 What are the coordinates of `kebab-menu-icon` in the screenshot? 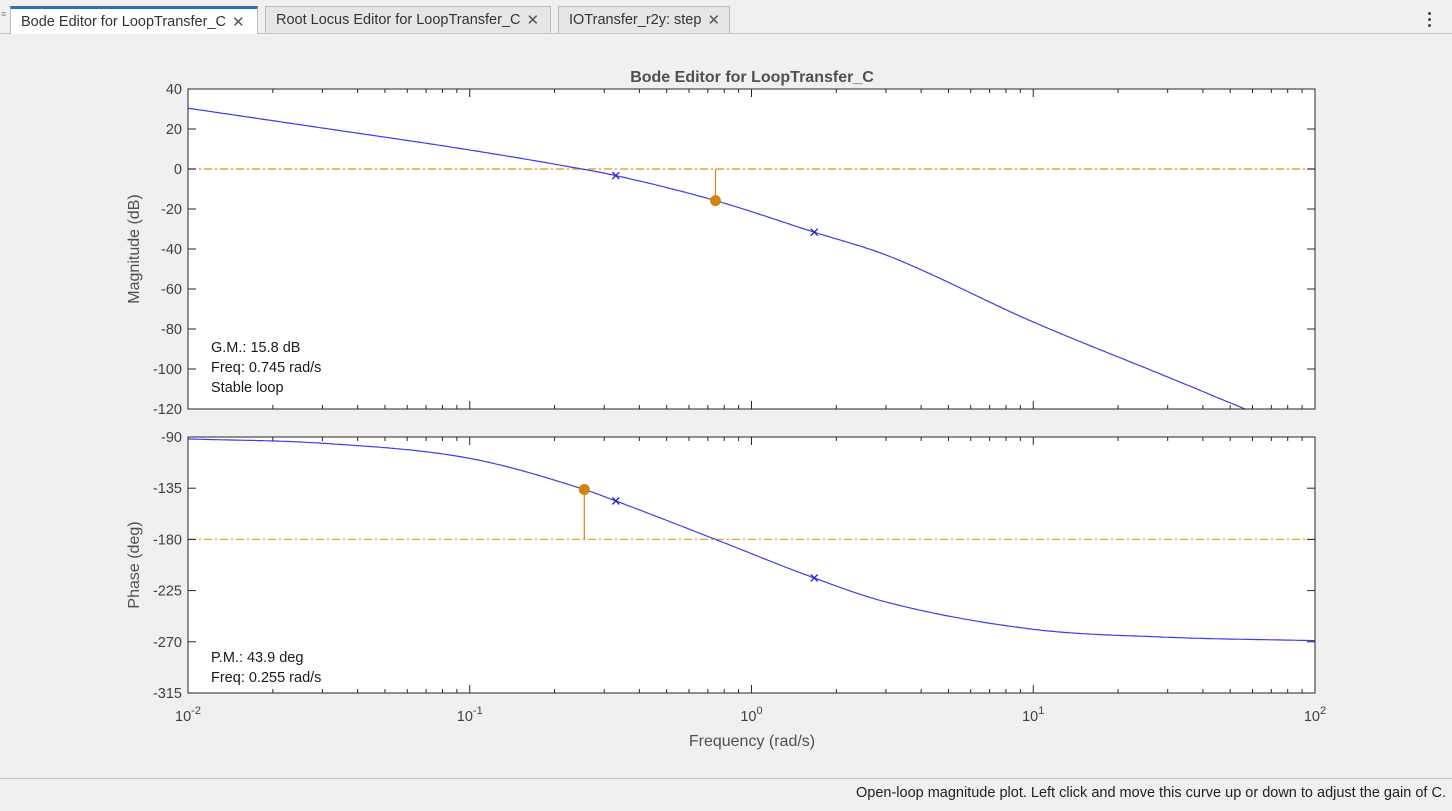 It's located at (1430, 21).